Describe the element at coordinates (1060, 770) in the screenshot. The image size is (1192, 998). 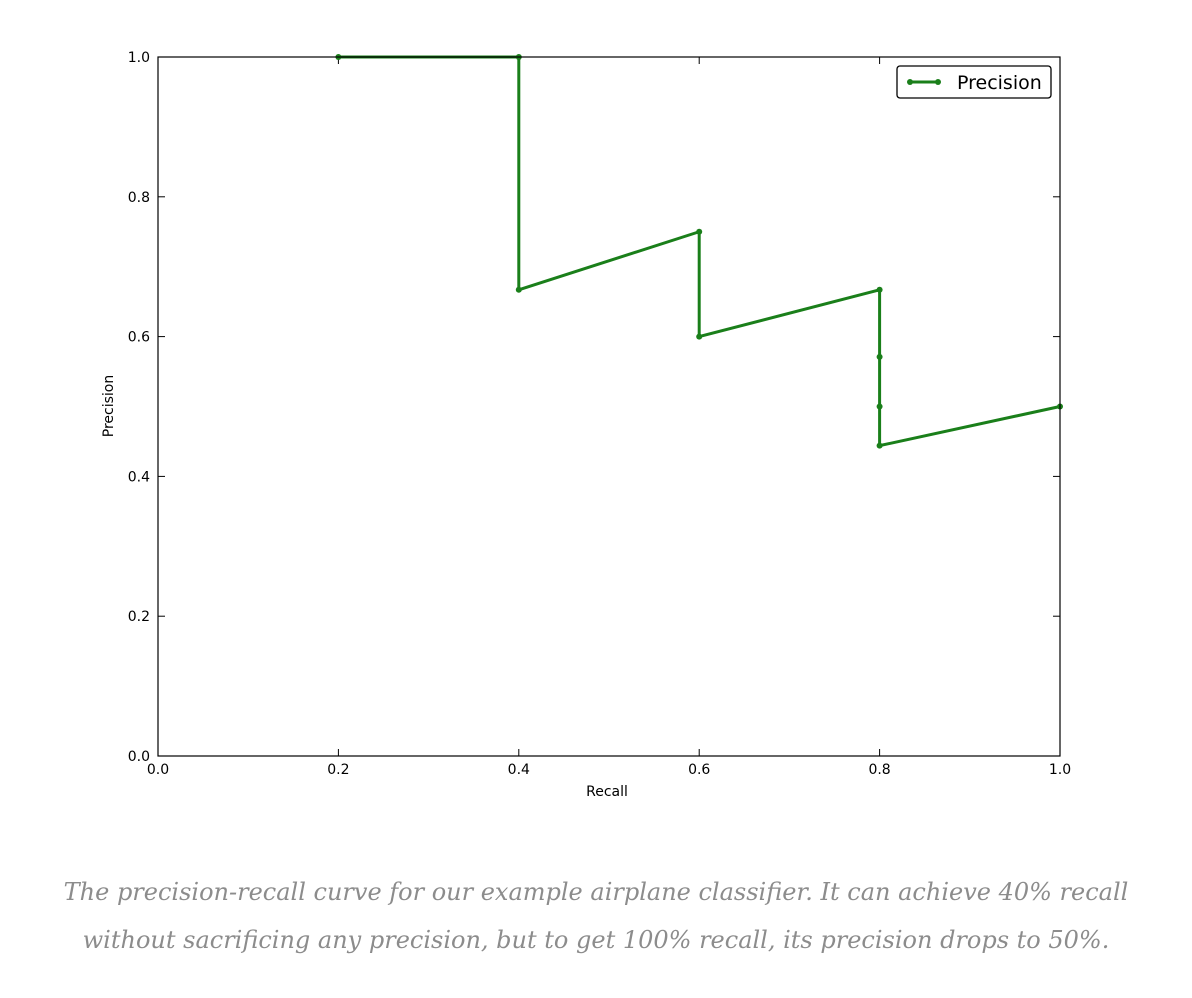
I see `x-tick-label: 1.0` at that location.